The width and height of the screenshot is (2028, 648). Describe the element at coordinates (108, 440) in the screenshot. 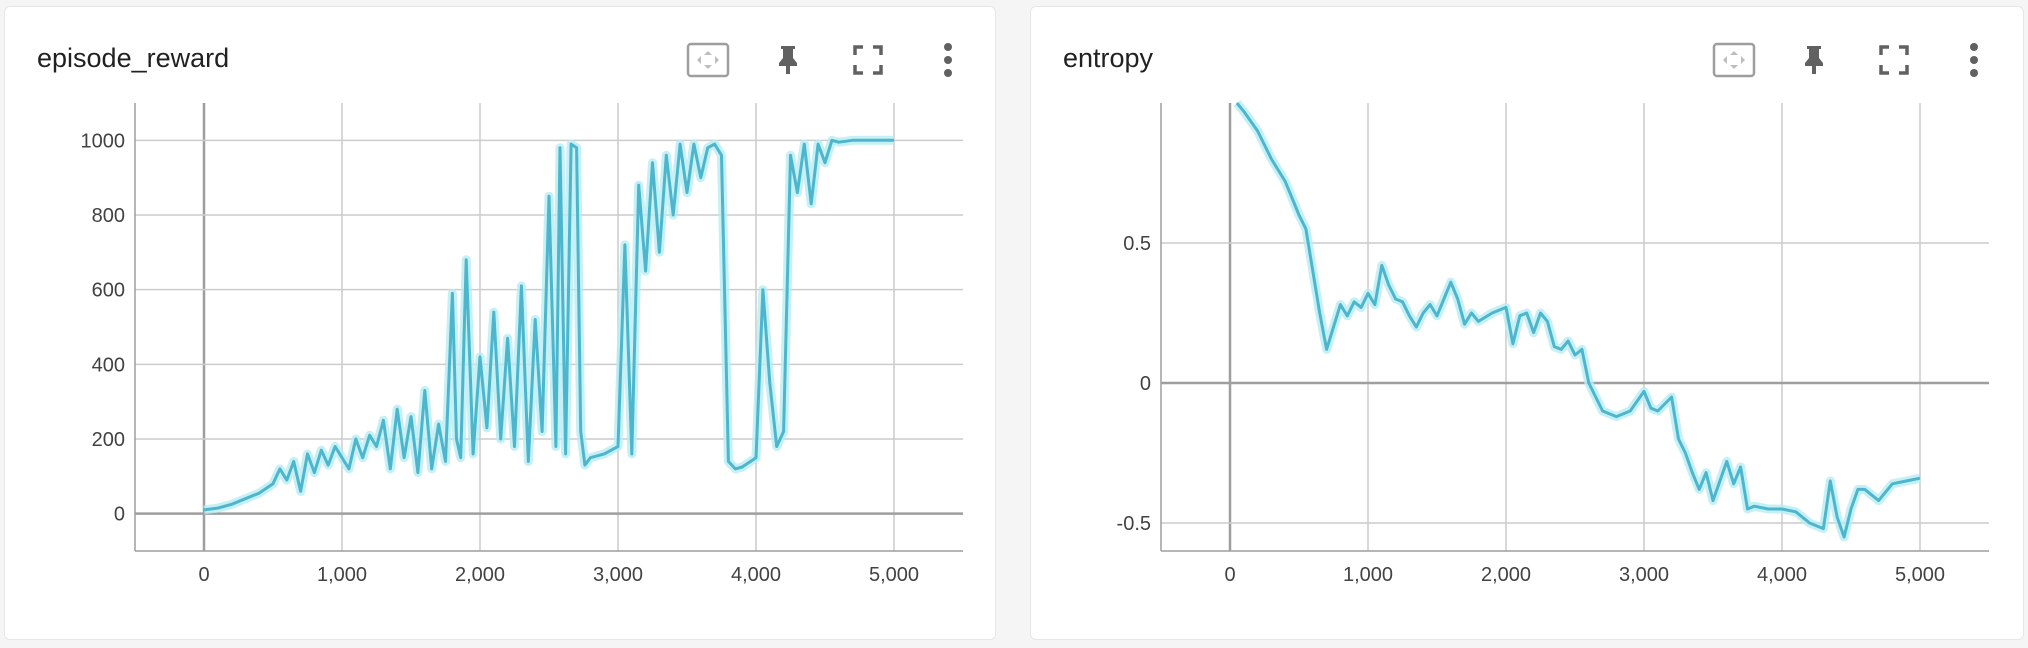

I see `y-tick-label: 200` at that location.